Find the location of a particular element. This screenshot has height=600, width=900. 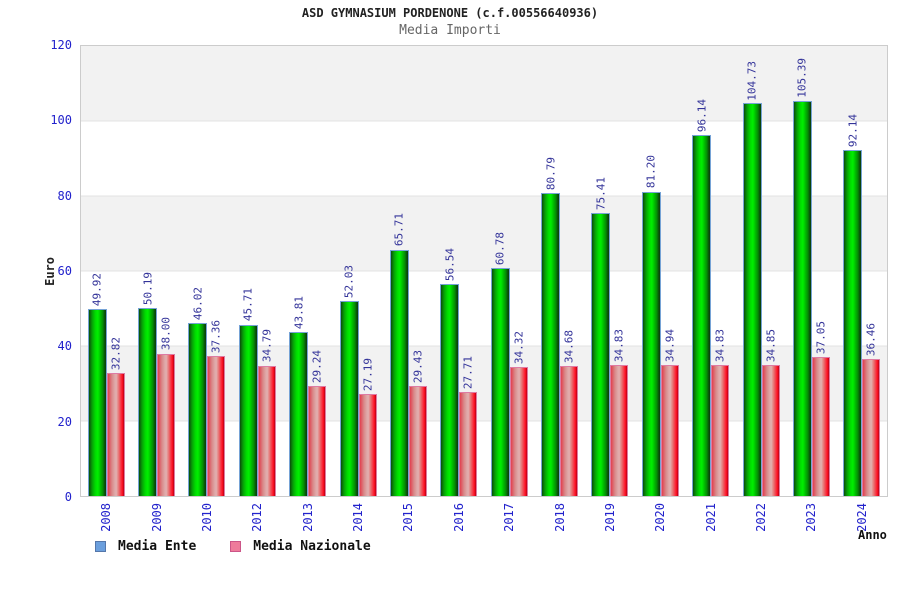

media-ente-bar-2023: 105.39 is located at coordinates (802, 277).